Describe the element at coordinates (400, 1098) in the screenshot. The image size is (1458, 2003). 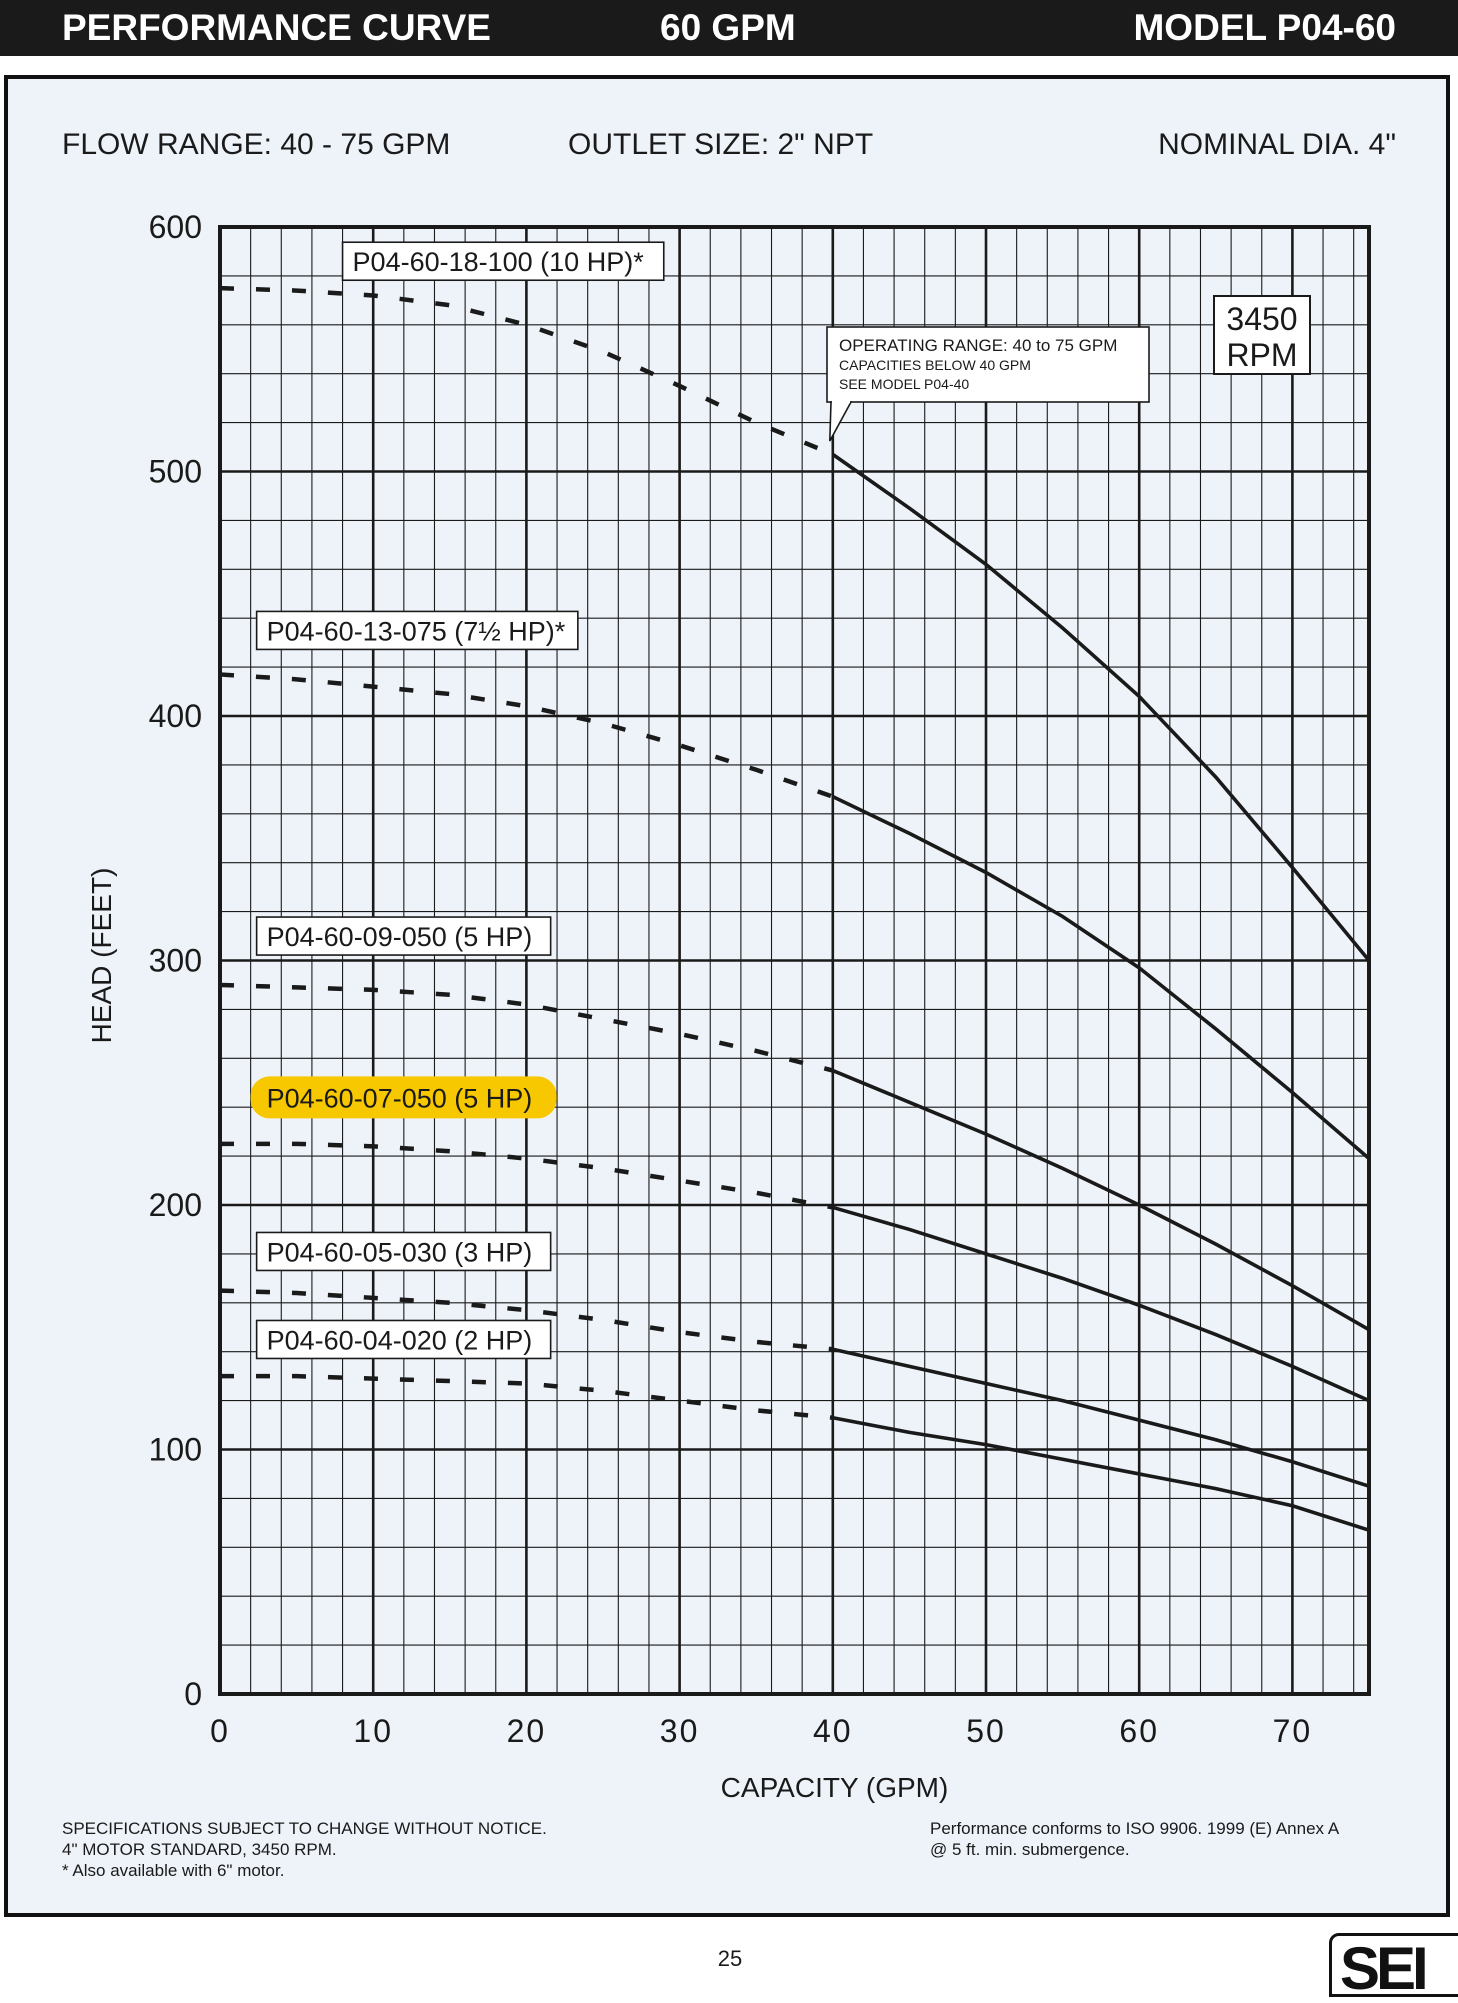
I see `series-label: P04-60-07-050 (5 HP)` at that location.